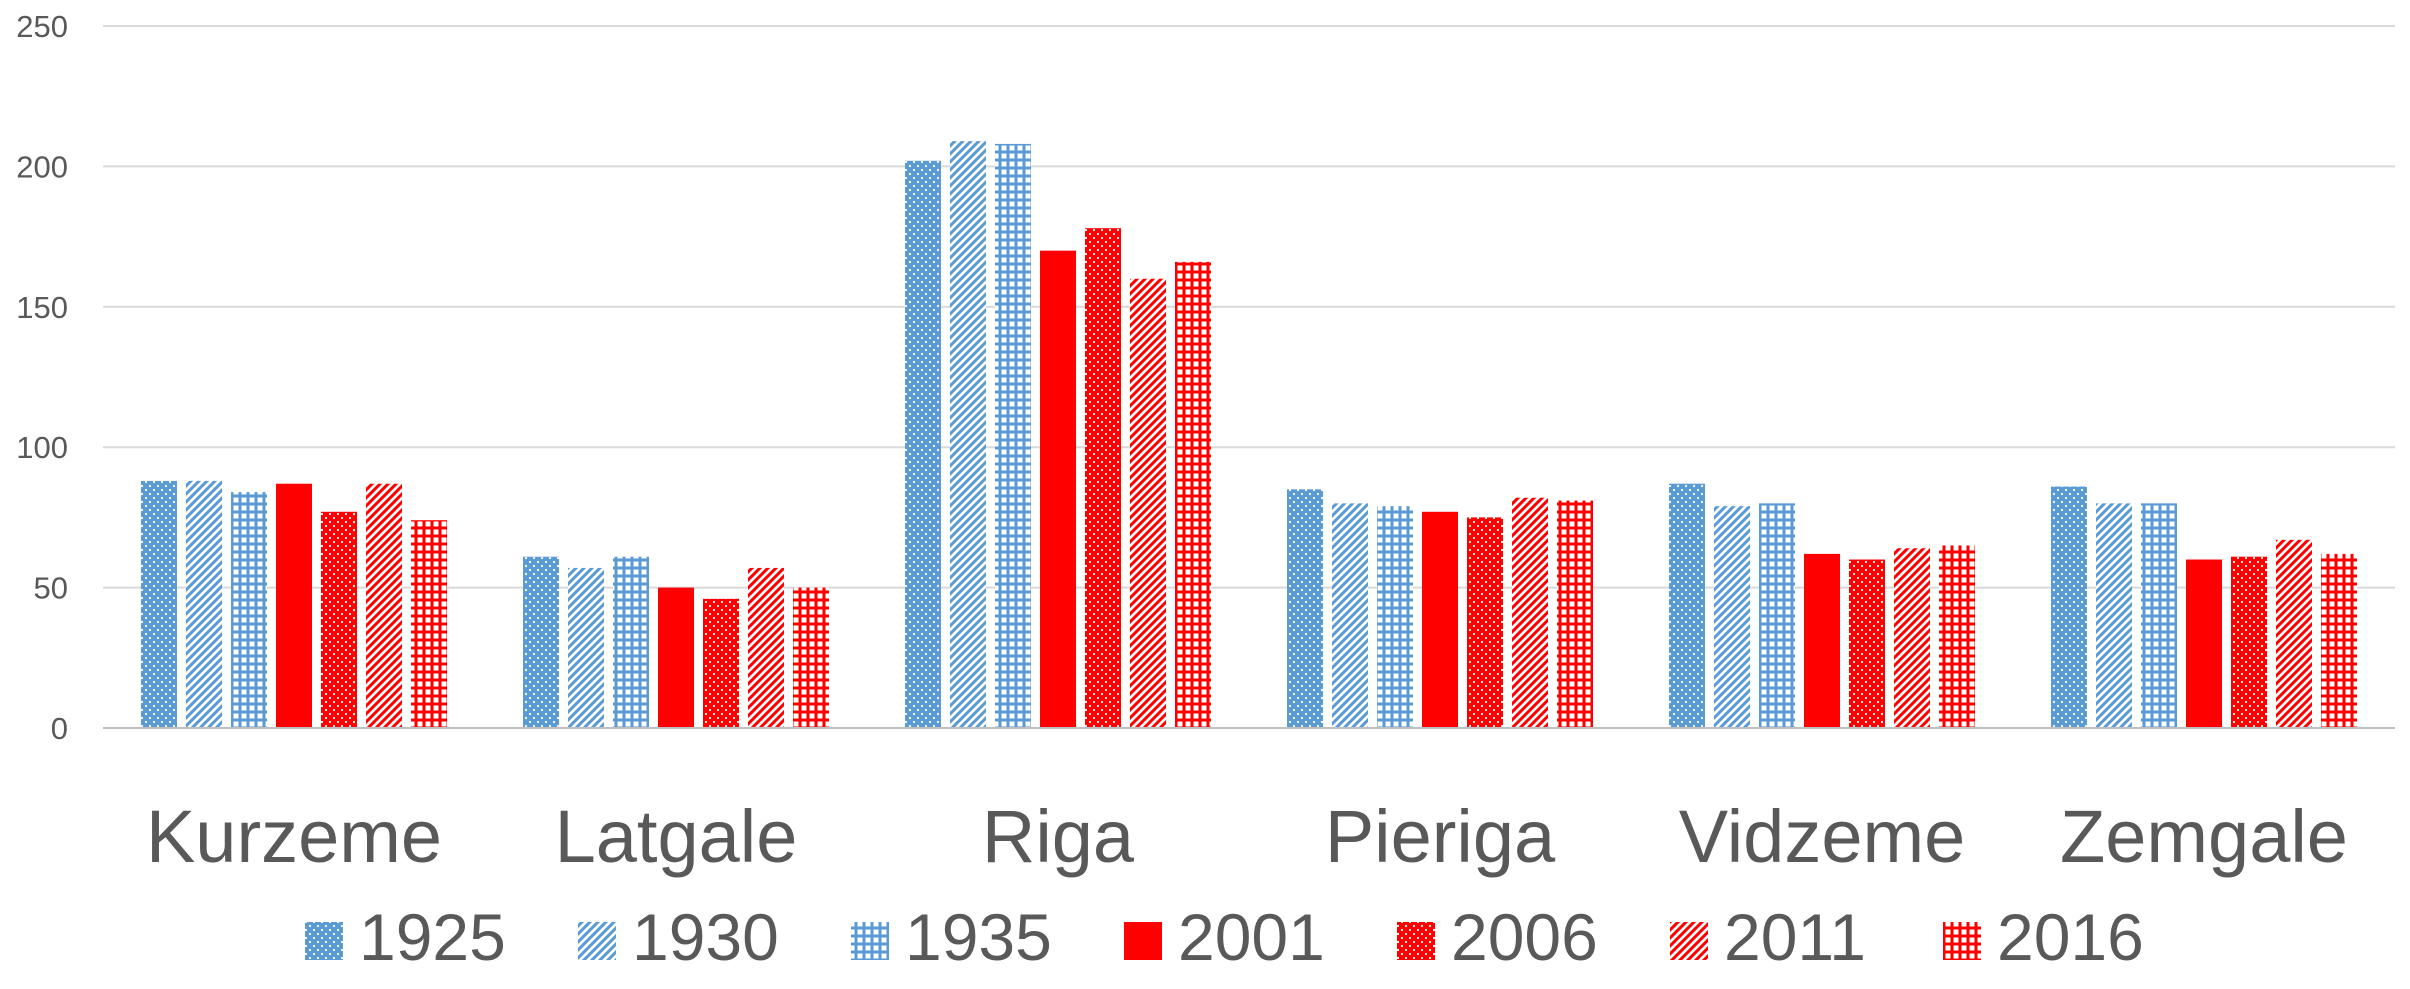 The height and width of the screenshot is (989, 2410). What do you see at coordinates (2339, 640) in the screenshot?
I see `bar-2016-zemgale` at bounding box center [2339, 640].